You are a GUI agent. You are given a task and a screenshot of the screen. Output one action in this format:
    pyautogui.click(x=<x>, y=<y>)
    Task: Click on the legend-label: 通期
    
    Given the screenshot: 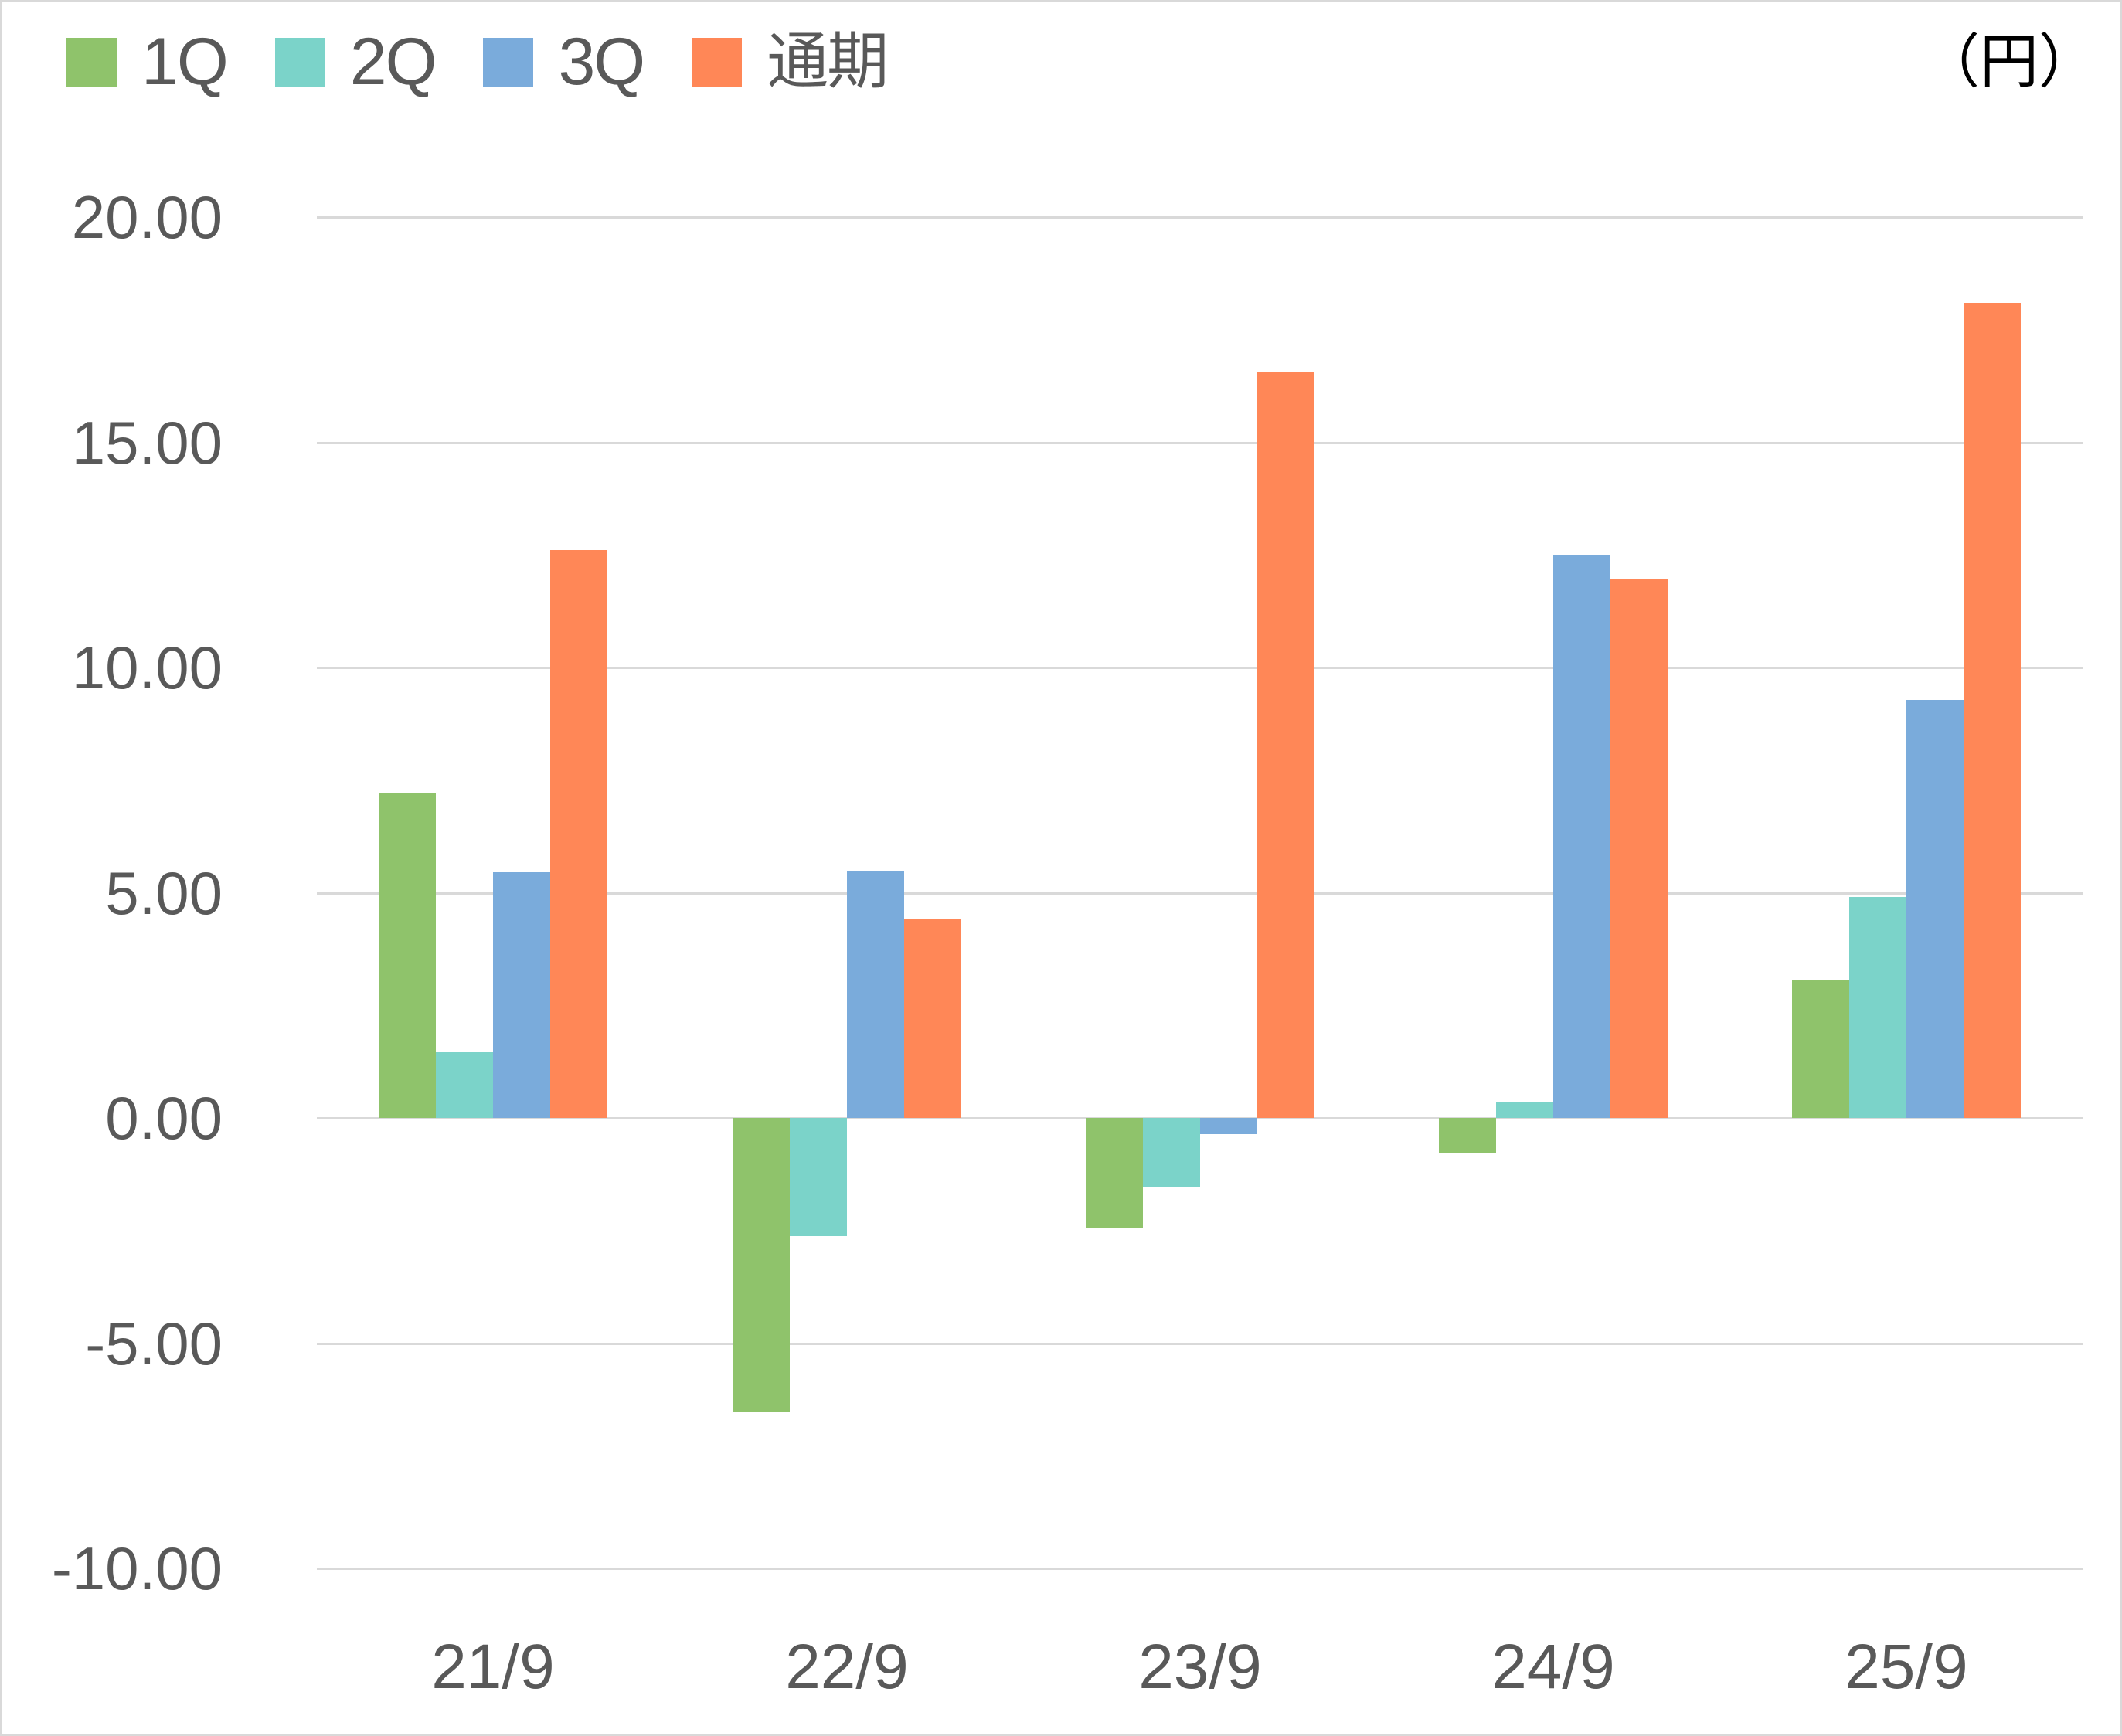 What is the action you would take?
    pyautogui.click(x=828, y=61)
    